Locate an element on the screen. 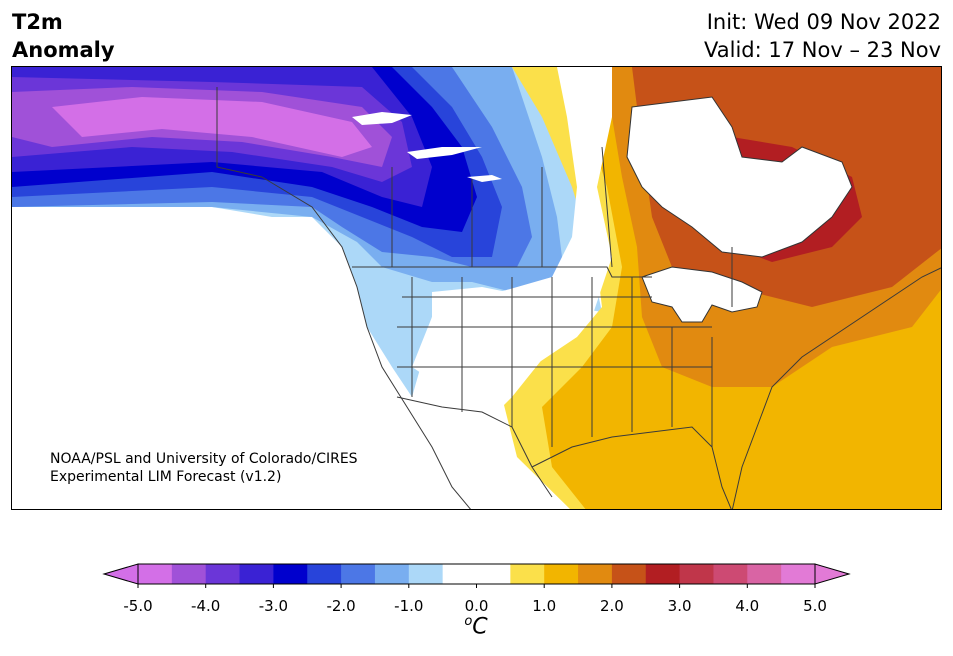 This screenshot has width=953, height=656. alaska-border is located at coordinates (239, 132).